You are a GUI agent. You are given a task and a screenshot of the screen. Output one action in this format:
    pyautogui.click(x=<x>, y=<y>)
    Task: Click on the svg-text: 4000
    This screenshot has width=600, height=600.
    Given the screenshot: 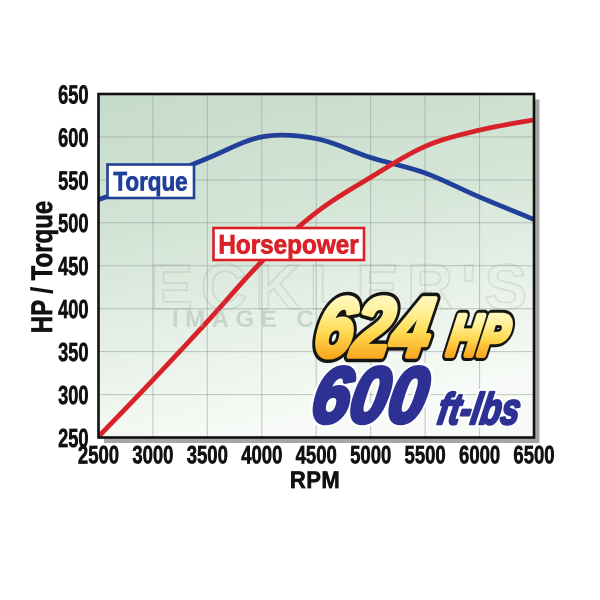 What is the action you would take?
    pyautogui.click(x=261, y=455)
    